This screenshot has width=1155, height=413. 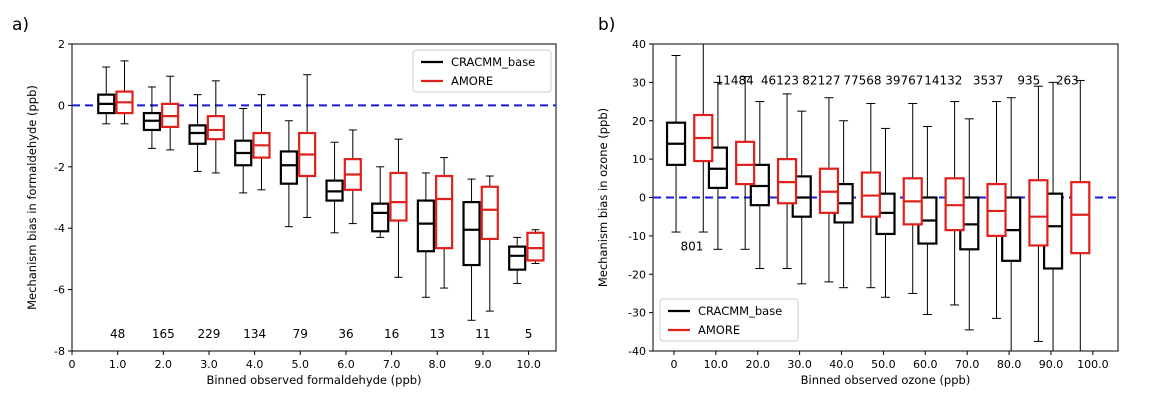 I want to click on y-tick-label: -2, so click(x=59, y=167).